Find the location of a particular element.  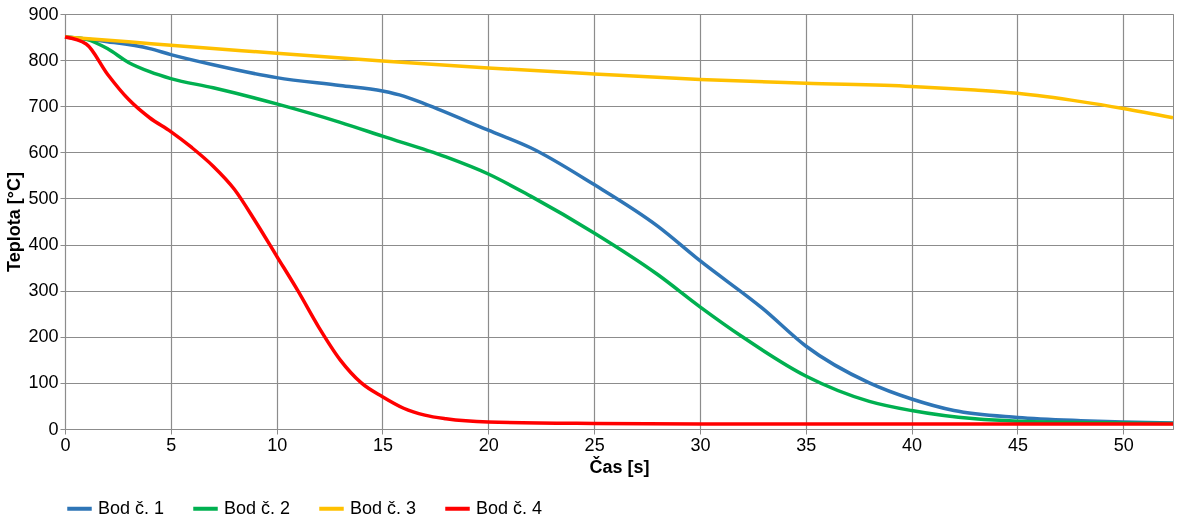

y-tick-label: 800 is located at coordinates (43, 59).